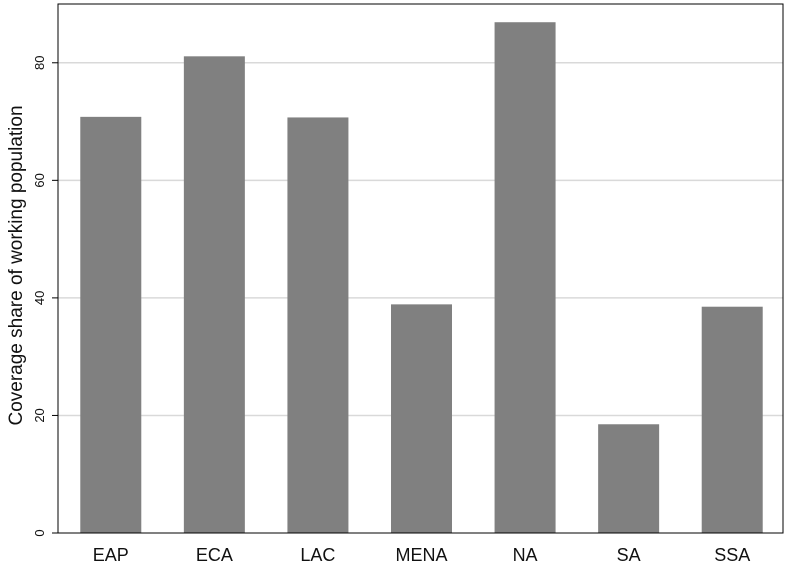 The height and width of the screenshot is (567, 795). I want to click on bar-lac, so click(318, 325).